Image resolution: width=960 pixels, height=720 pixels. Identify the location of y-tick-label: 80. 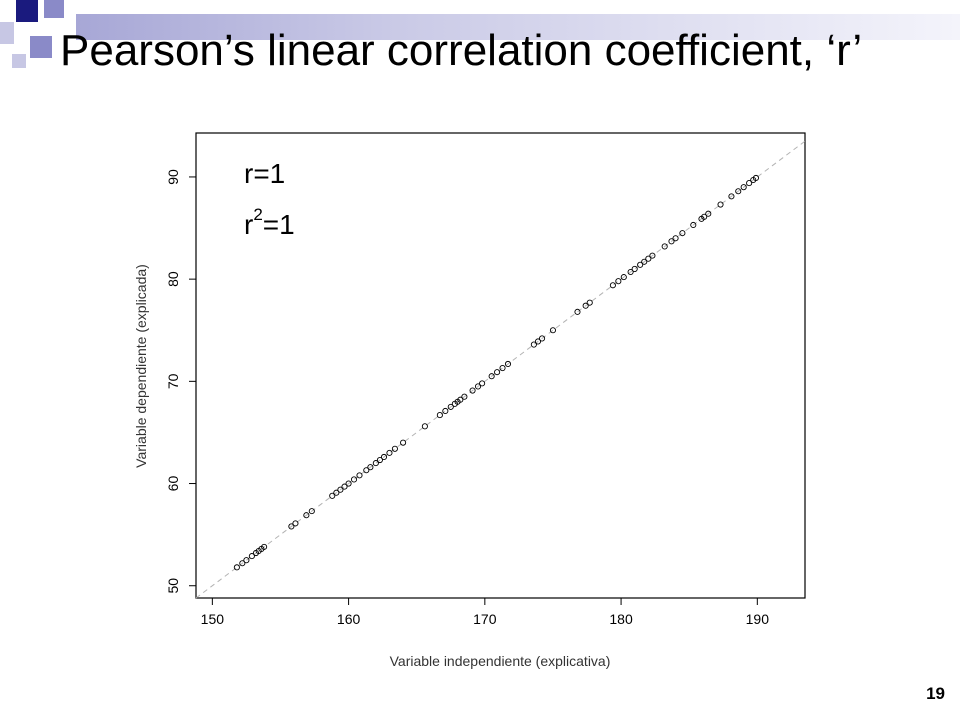
(173, 279).